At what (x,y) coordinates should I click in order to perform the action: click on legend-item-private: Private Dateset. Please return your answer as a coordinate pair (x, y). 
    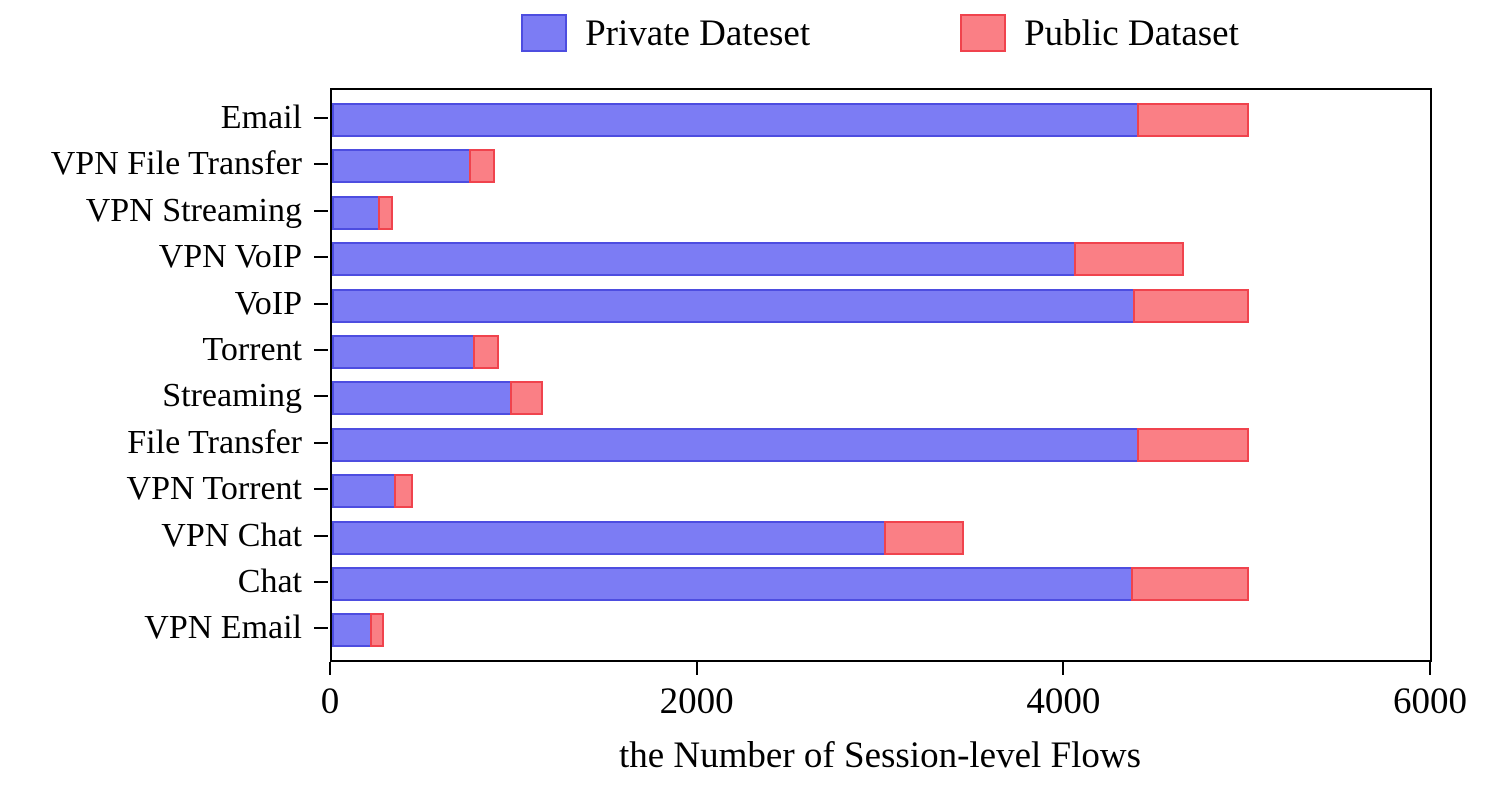
    Looking at the image, I should click on (665, 33).